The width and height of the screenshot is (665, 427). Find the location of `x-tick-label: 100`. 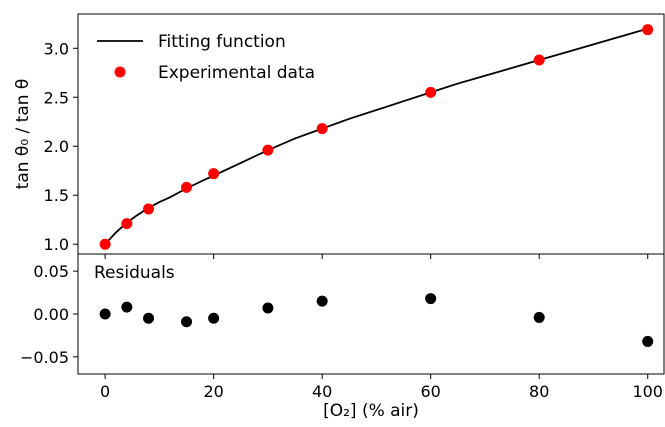

x-tick-label: 100 is located at coordinates (647, 391).